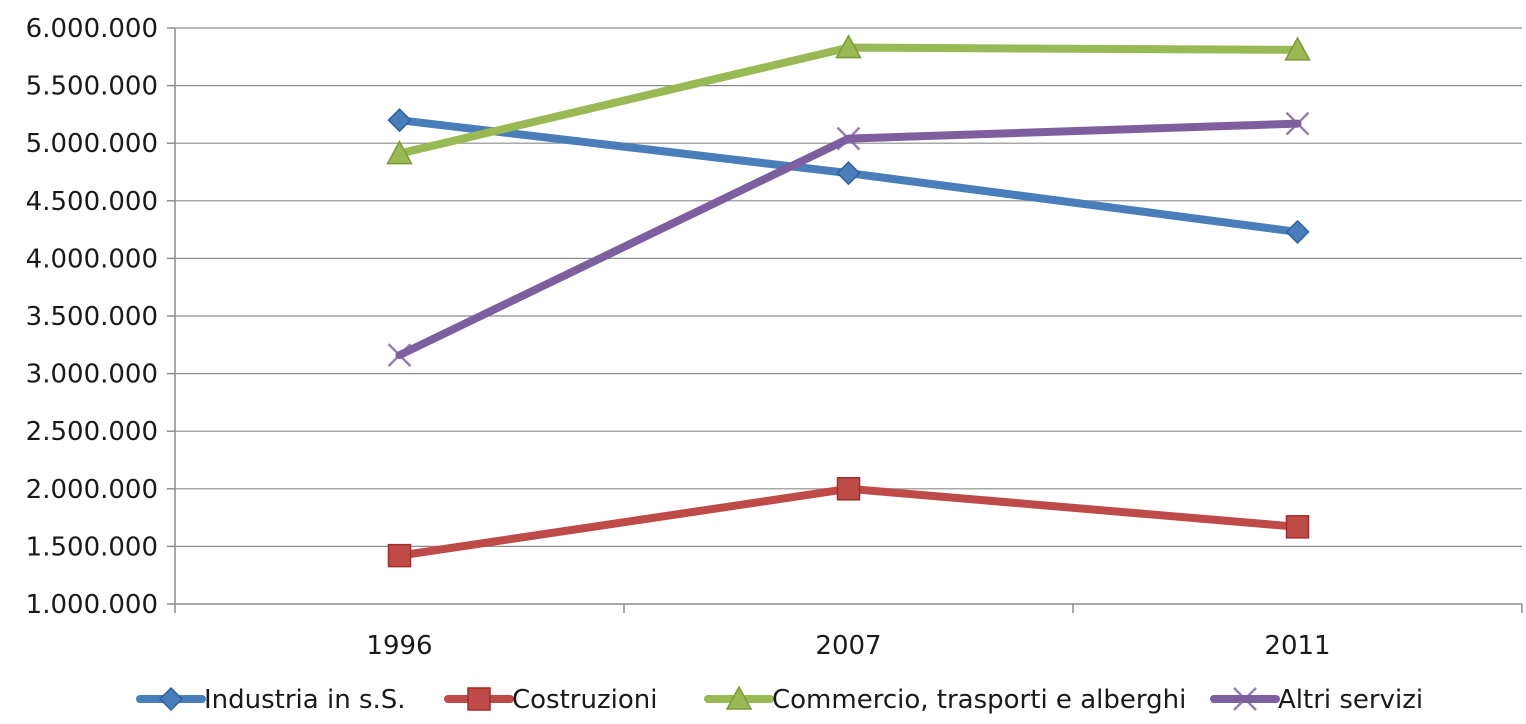  Describe the element at coordinates (92, 605) in the screenshot. I see `y-tick-label: 1.000.000` at that location.